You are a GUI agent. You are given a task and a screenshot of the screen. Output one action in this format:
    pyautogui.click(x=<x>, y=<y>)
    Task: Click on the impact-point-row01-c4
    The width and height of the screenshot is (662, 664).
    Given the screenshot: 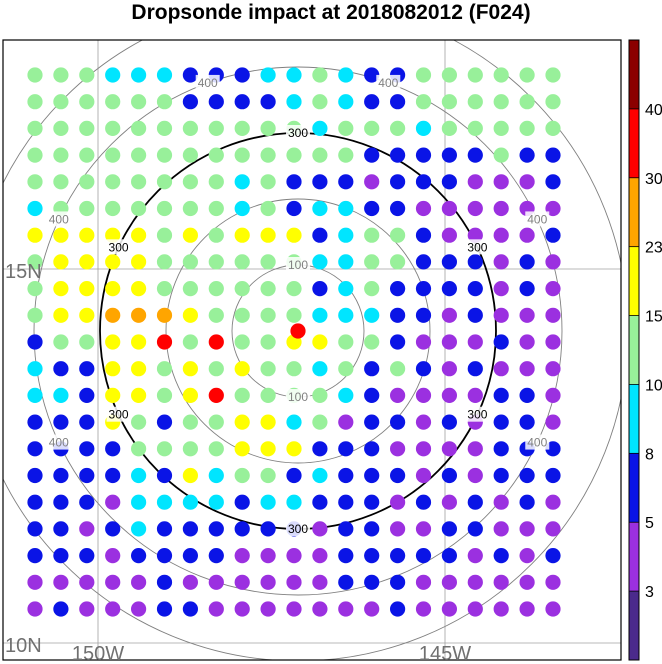 What is the action you would take?
    pyautogui.click(x=113, y=75)
    